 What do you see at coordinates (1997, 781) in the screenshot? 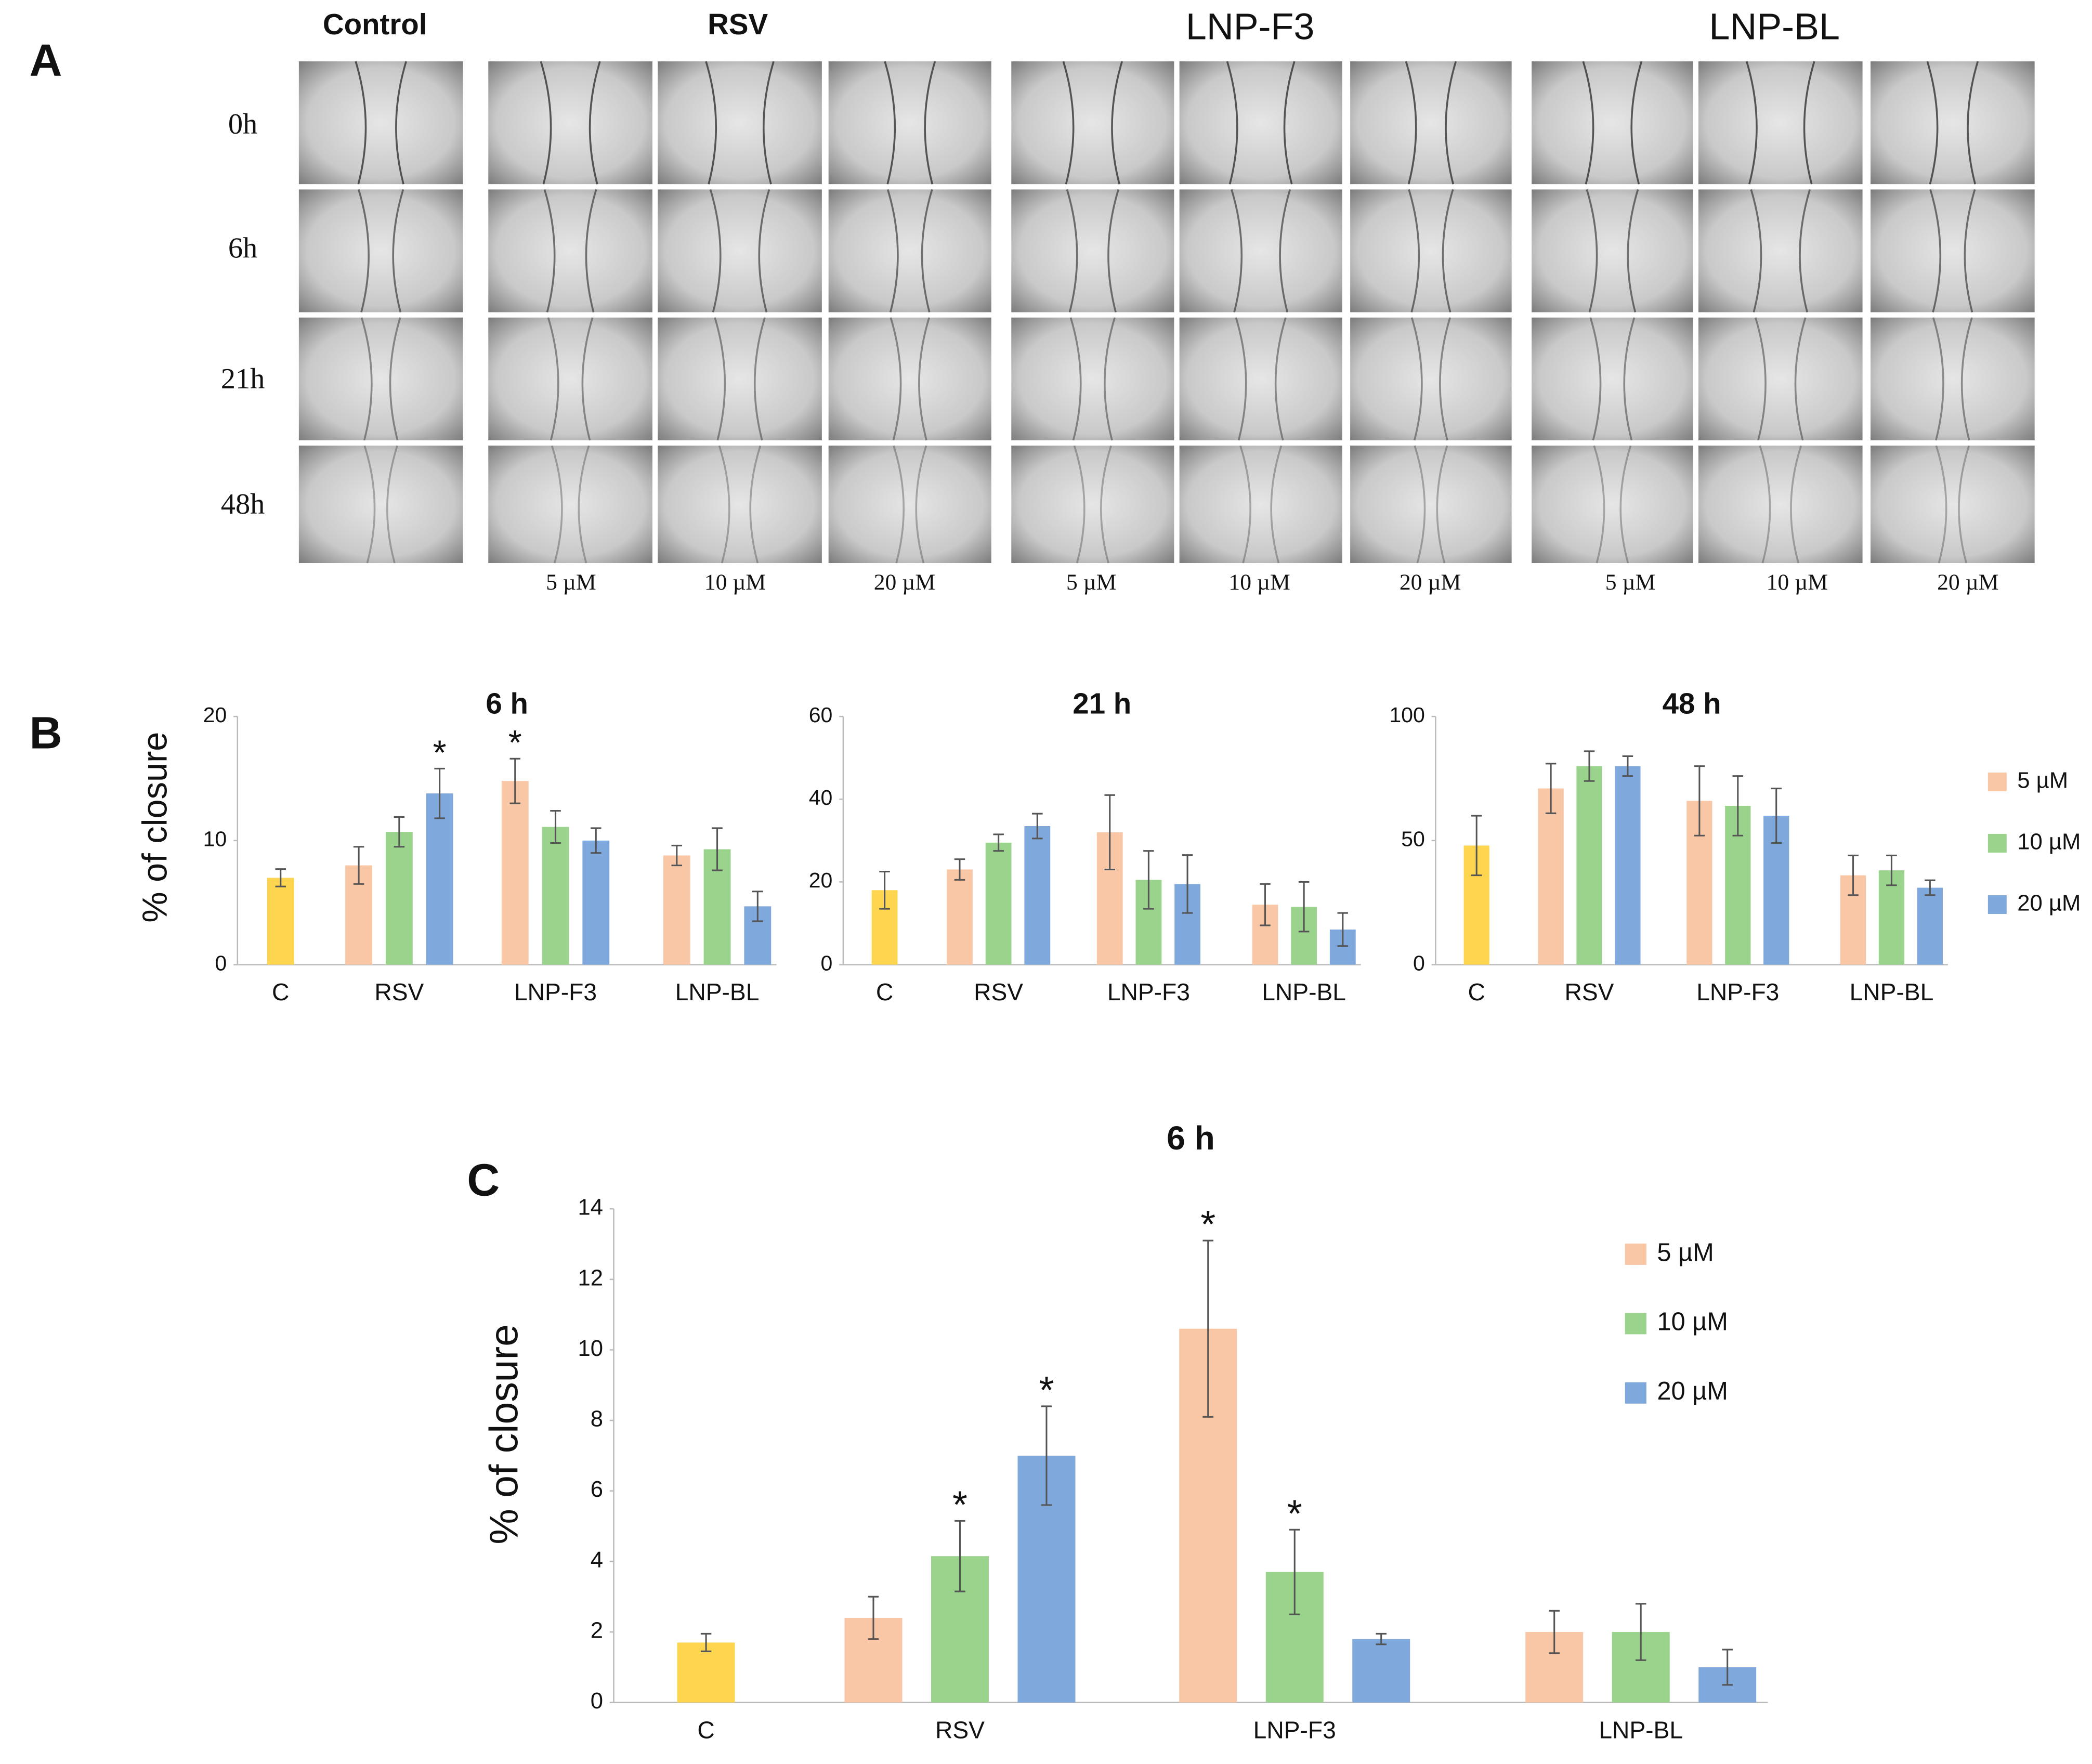
I see `legend-swatch` at bounding box center [1997, 781].